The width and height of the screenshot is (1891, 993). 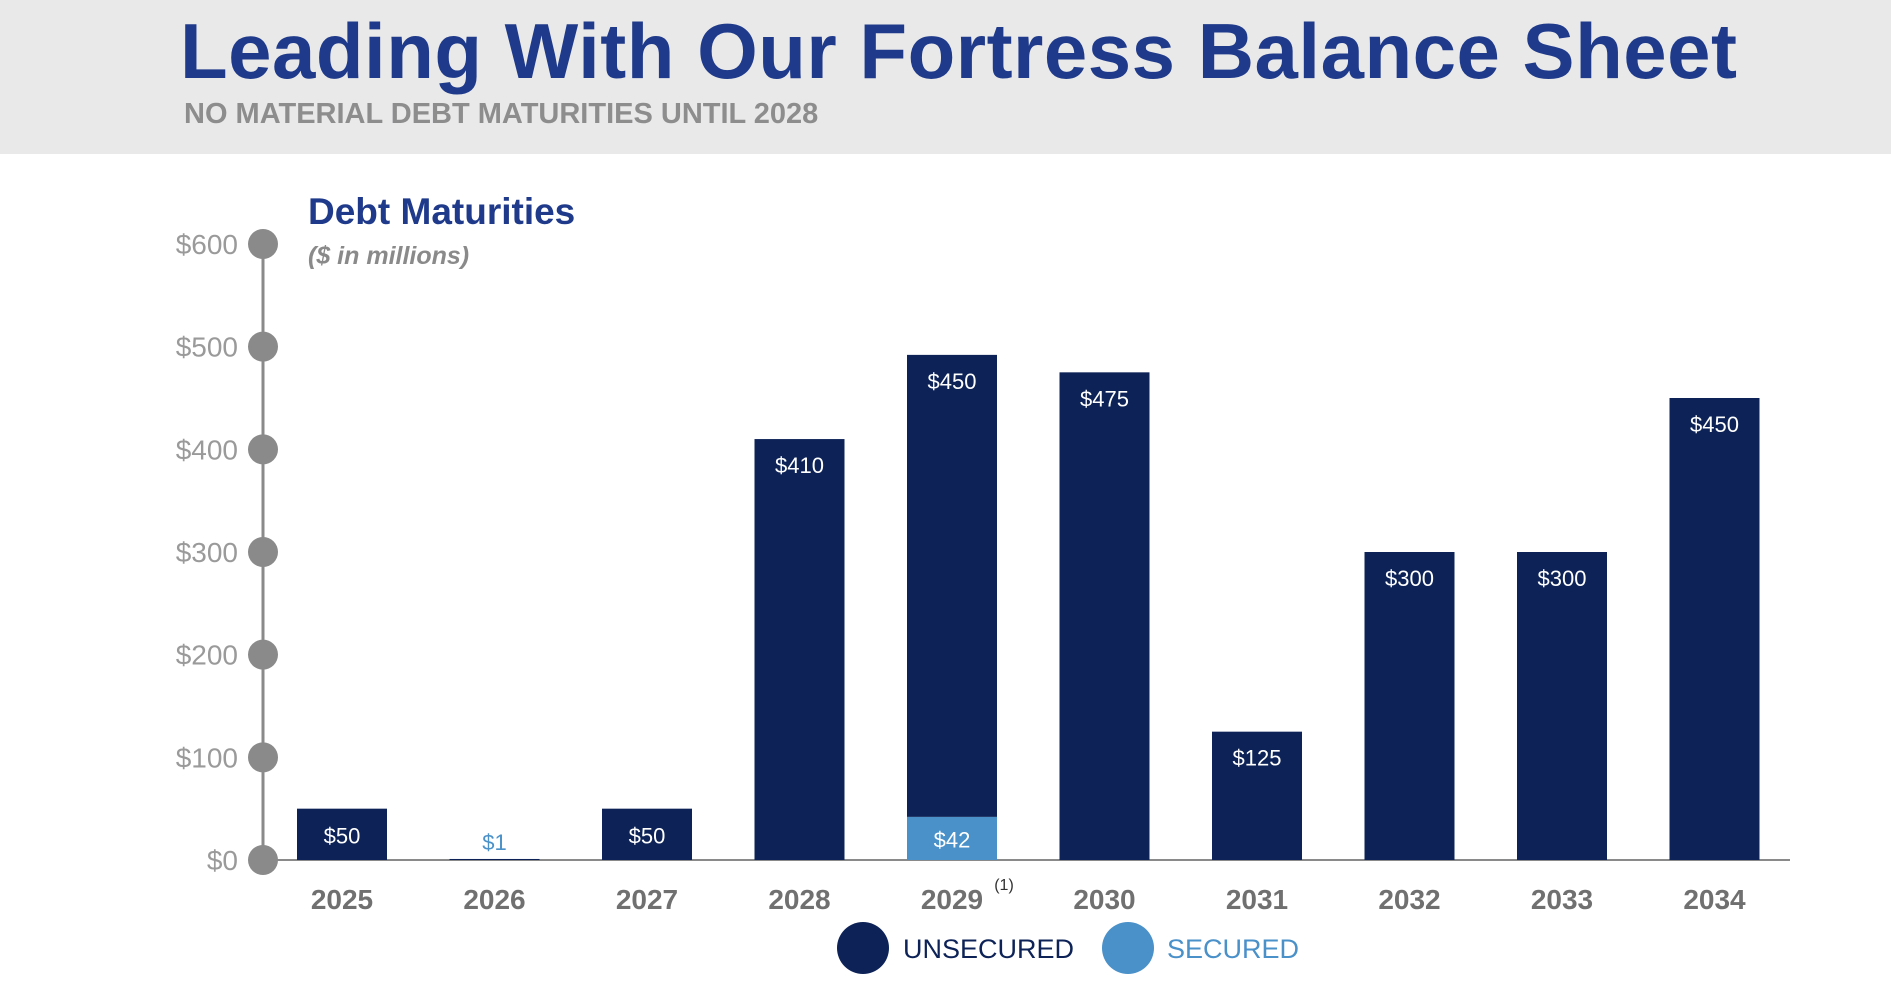 I want to click on chart-title: Debt Maturities, so click(x=441, y=211).